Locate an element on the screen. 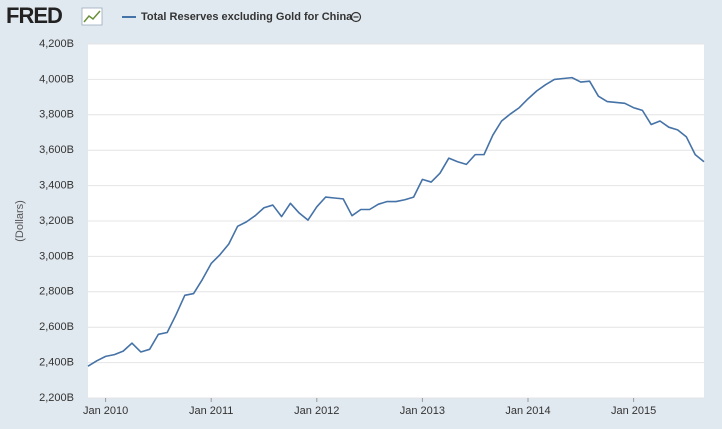  legend-label: Total Reserves excluding Gold for China is located at coordinates (247, 17).